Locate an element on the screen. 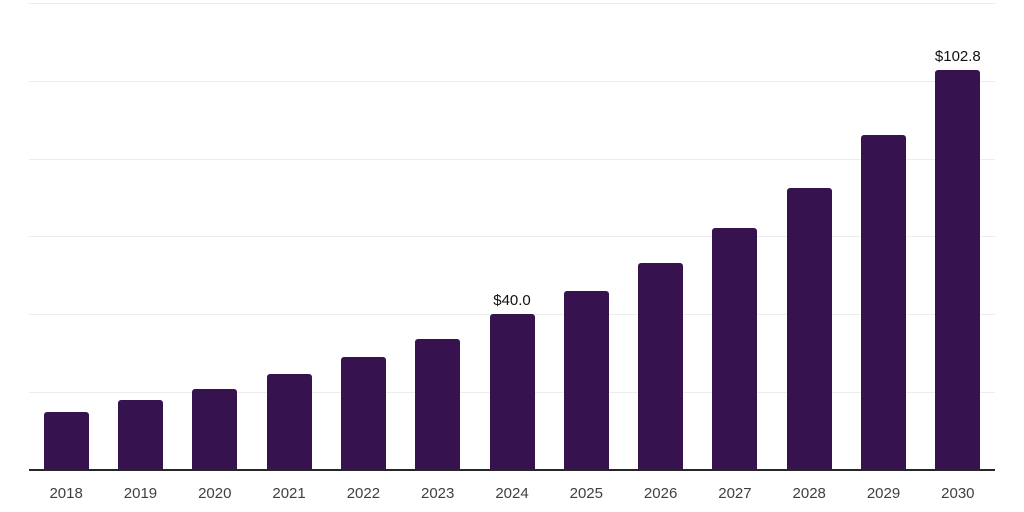 The height and width of the screenshot is (512, 1024). bar-2023 is located at coordinates (437, 404).